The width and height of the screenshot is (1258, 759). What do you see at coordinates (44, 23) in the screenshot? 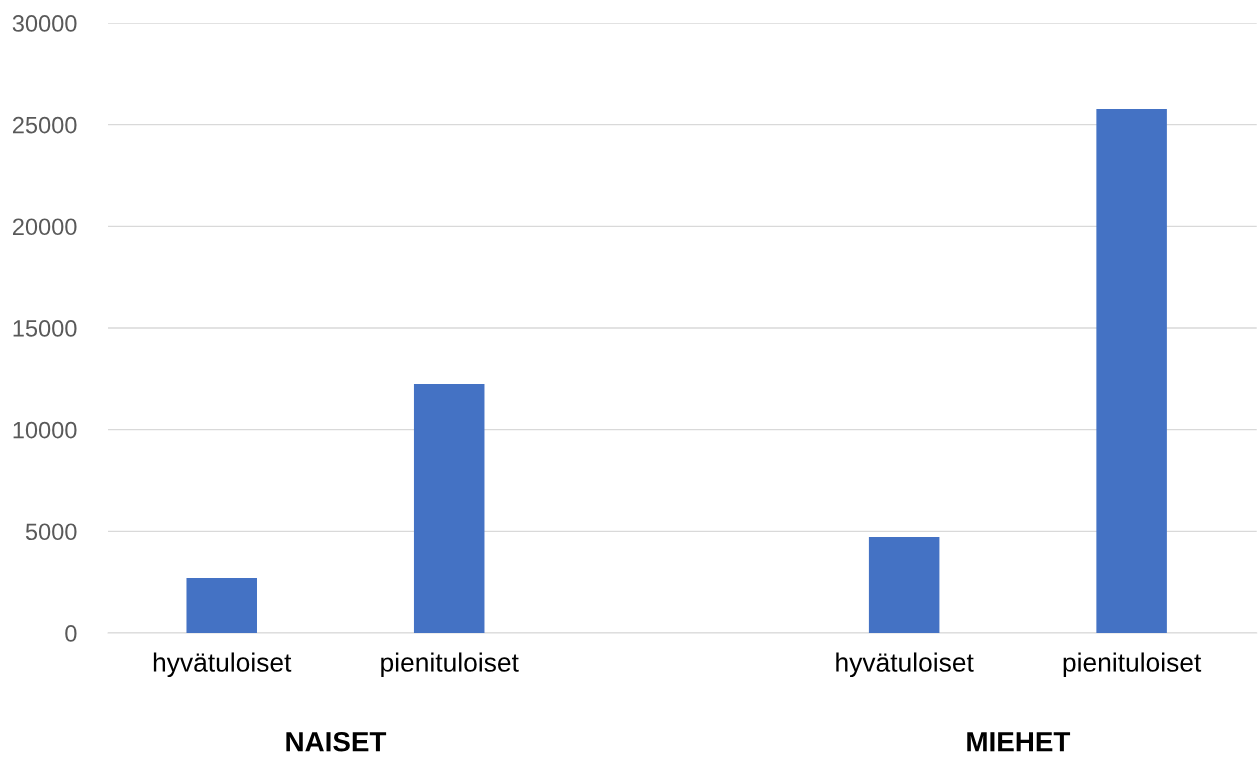
I see `y-tick-label: 30000` at bounding box center [44, 23].